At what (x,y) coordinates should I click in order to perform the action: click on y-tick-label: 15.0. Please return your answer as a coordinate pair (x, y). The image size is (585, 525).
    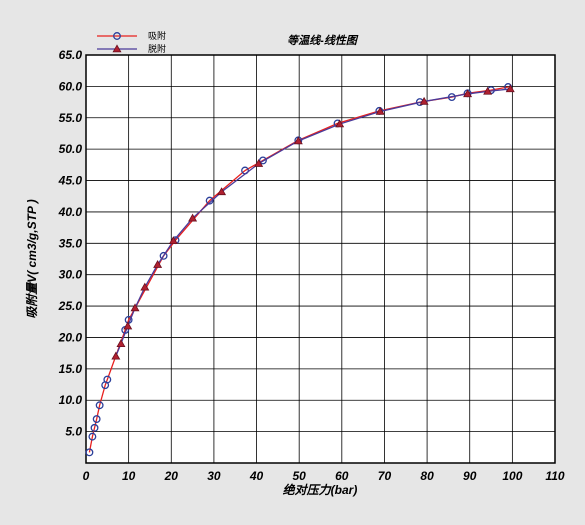
    Looking at the image, I should click on (71, 369).